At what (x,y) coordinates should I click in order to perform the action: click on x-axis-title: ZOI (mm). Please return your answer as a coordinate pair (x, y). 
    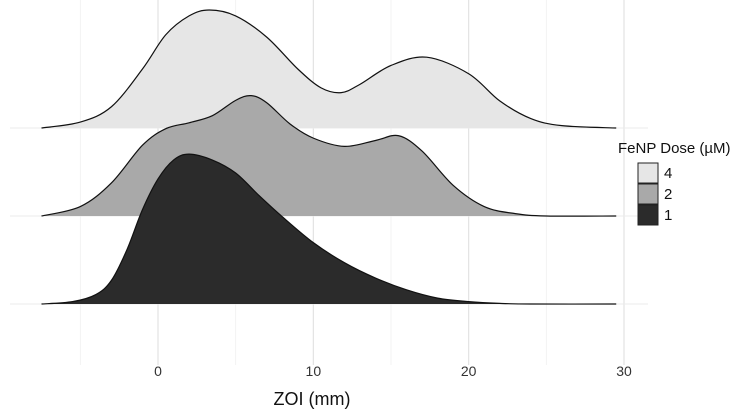
    Looking at the image, I should click on (312, 399).